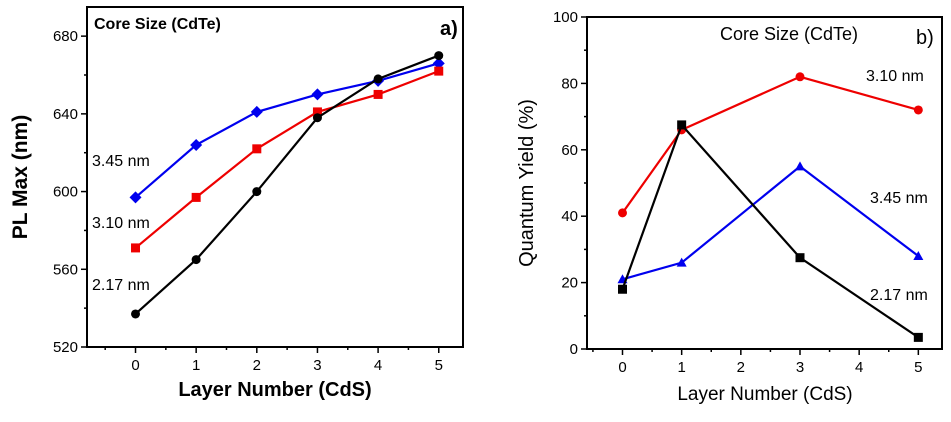  I want to click on x-tick-label-b: 1, so click(681, 367).